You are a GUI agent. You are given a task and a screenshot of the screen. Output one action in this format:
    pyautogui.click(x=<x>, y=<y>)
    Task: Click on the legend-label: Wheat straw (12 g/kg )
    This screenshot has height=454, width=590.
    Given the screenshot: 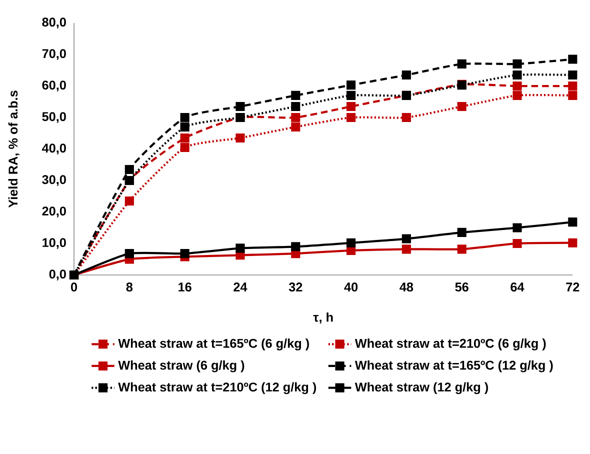 What is the action you would take?
    pyautogui.click(x=421, y=388)
    